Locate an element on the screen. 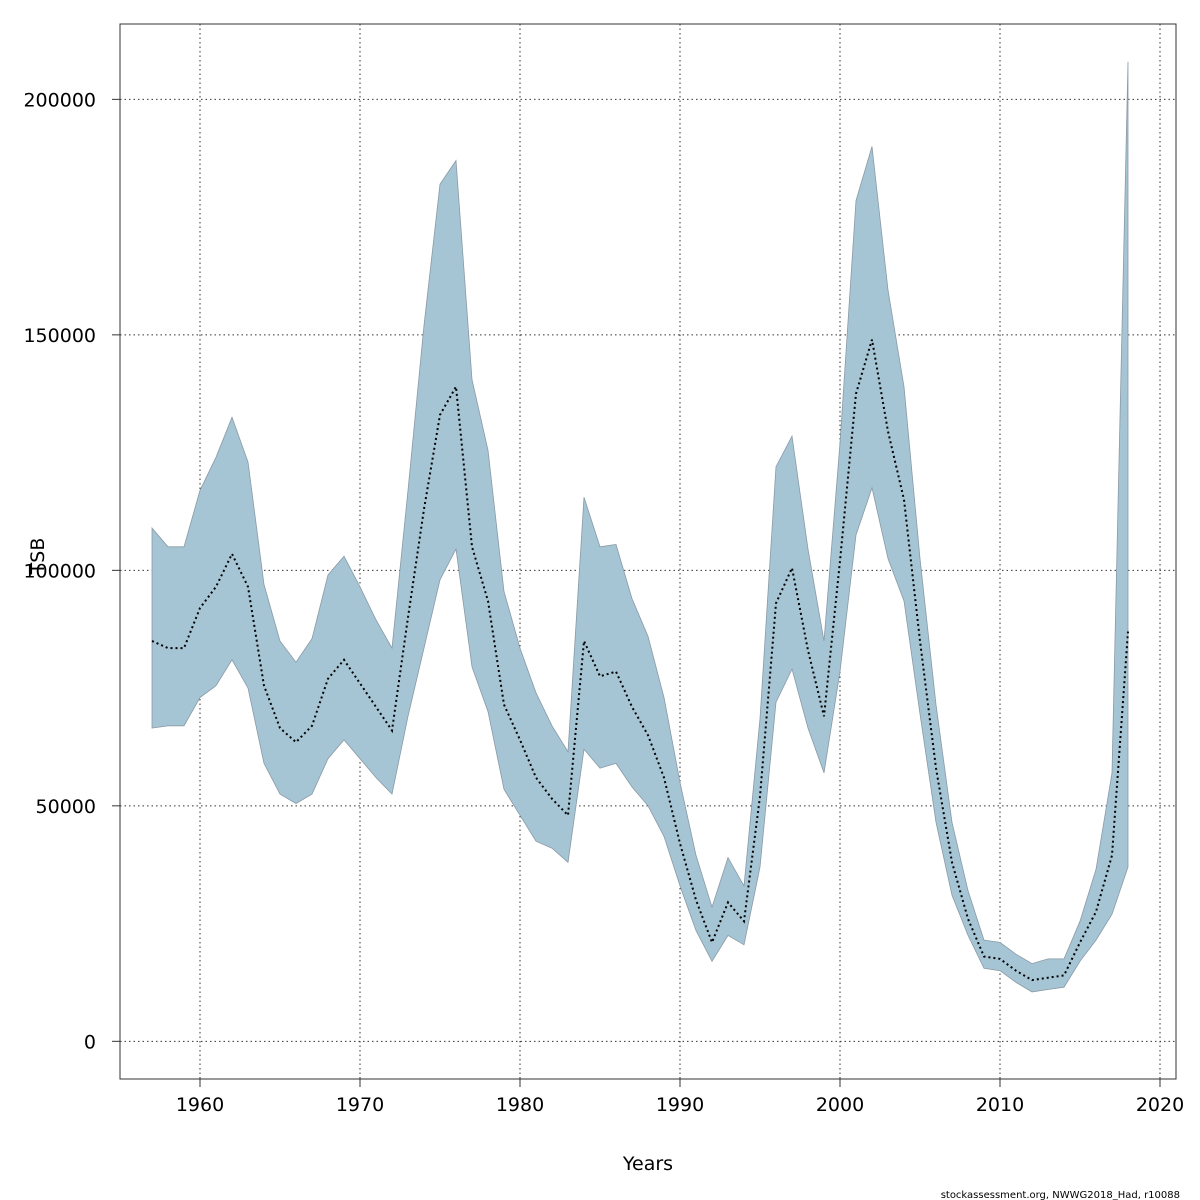  x-tick-label: 2020 is located at coordinates (1160, 1105).